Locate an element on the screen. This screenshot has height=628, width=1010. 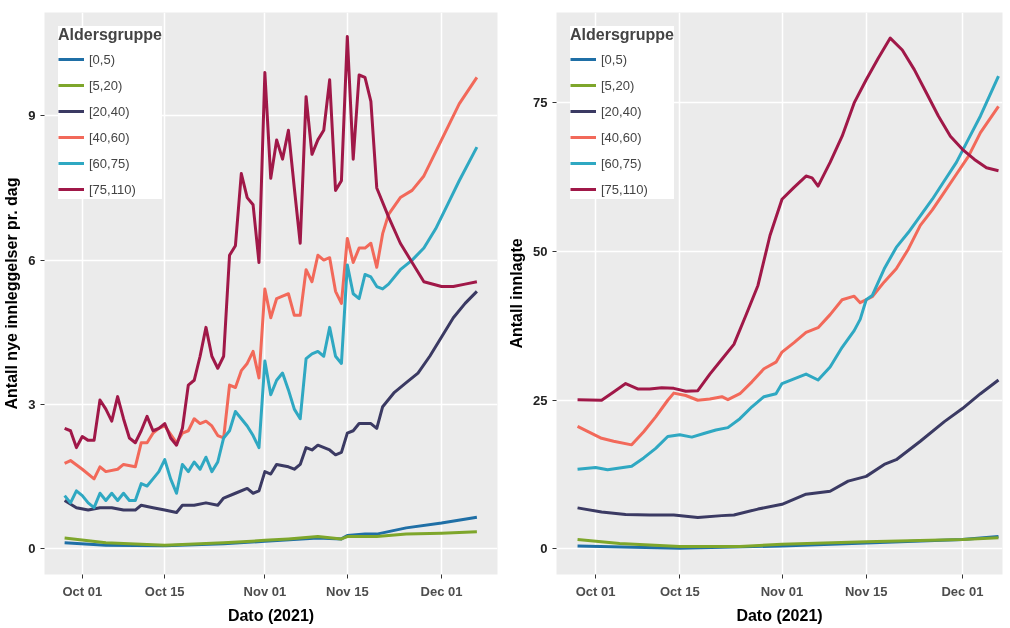
y-tick-label: 25 is located at coordinates (540, 400).